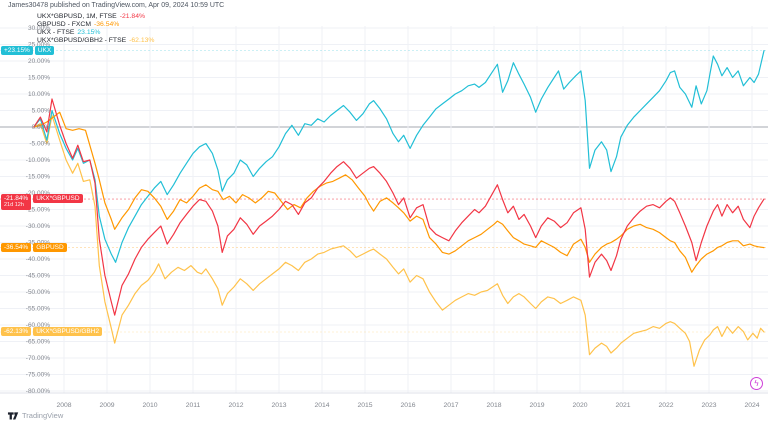 The height and width of the screenshot is (426, 768). I want to click on x-axis-tick-label: 2008, so click(63, 405).